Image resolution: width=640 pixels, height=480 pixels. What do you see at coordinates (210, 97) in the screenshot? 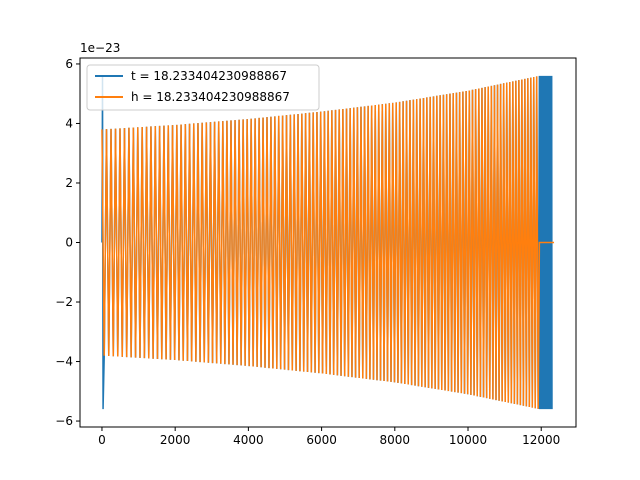
I see `legend-label-h: h = 18.233404230988867` at bounding box center [210, 97].